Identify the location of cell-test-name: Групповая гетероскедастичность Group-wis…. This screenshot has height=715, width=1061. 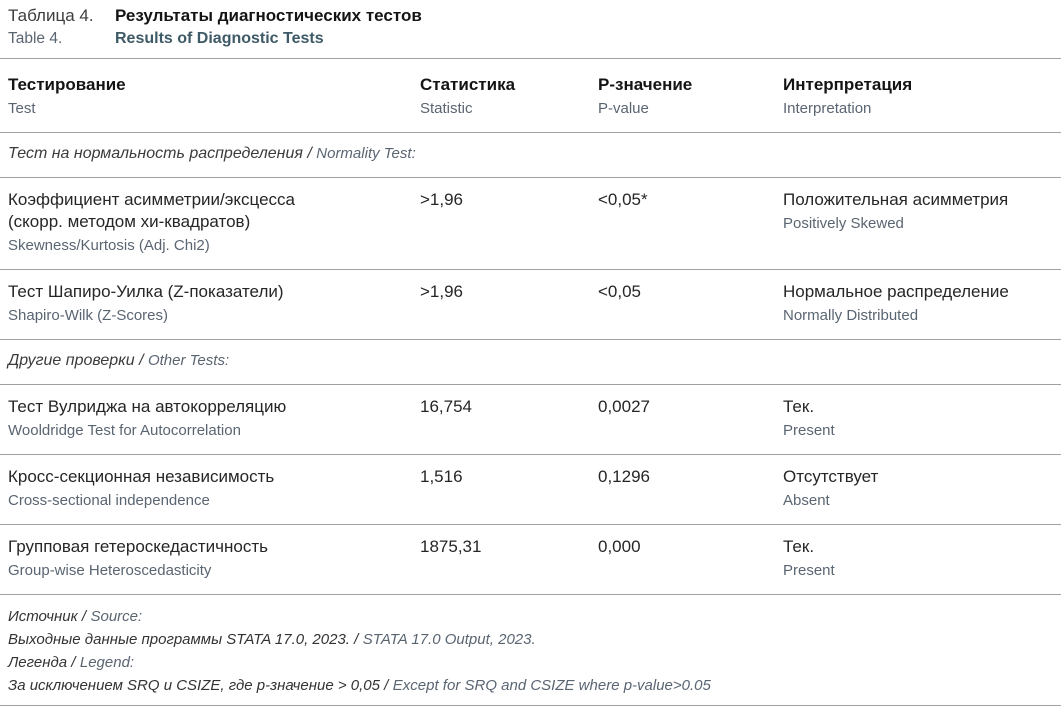
(214, 558).